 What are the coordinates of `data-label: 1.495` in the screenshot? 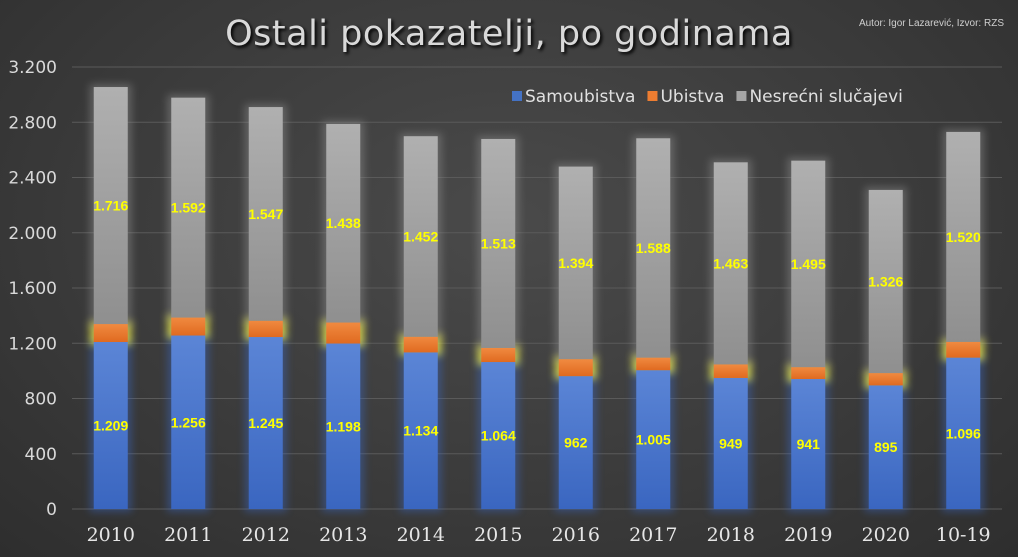 It's located at (808, 264).